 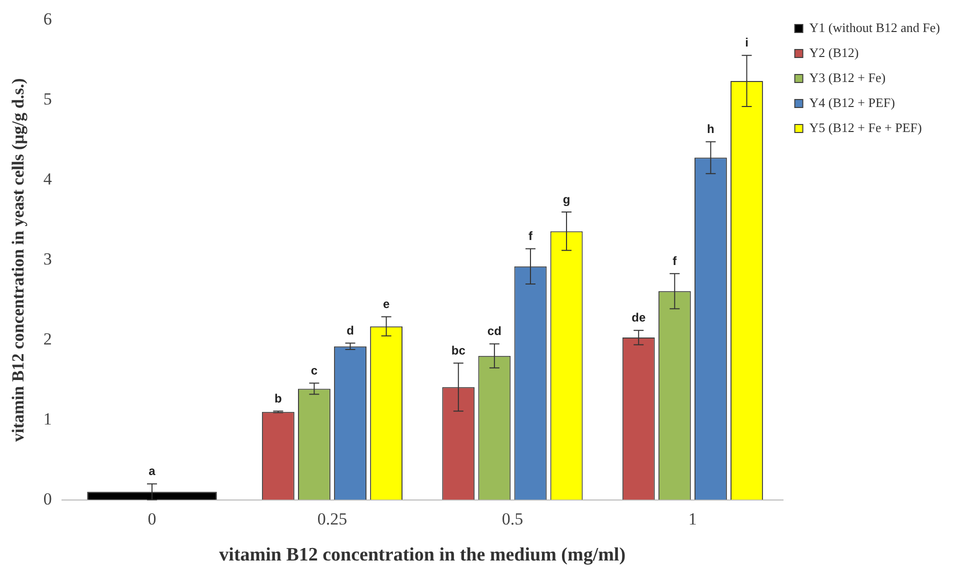 What do you see at coordinates (513, 518) in the screenshot?
I see `x-tick-label: 0.5` at bounding box center [513, 518].